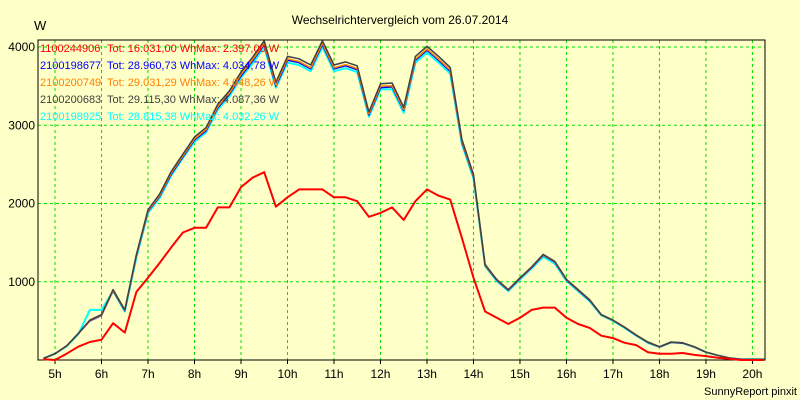  What do you see at coordinates (427, 374) in the screenshot?
I see `x-tick-label: 13h` at bounding box center [427, 374].